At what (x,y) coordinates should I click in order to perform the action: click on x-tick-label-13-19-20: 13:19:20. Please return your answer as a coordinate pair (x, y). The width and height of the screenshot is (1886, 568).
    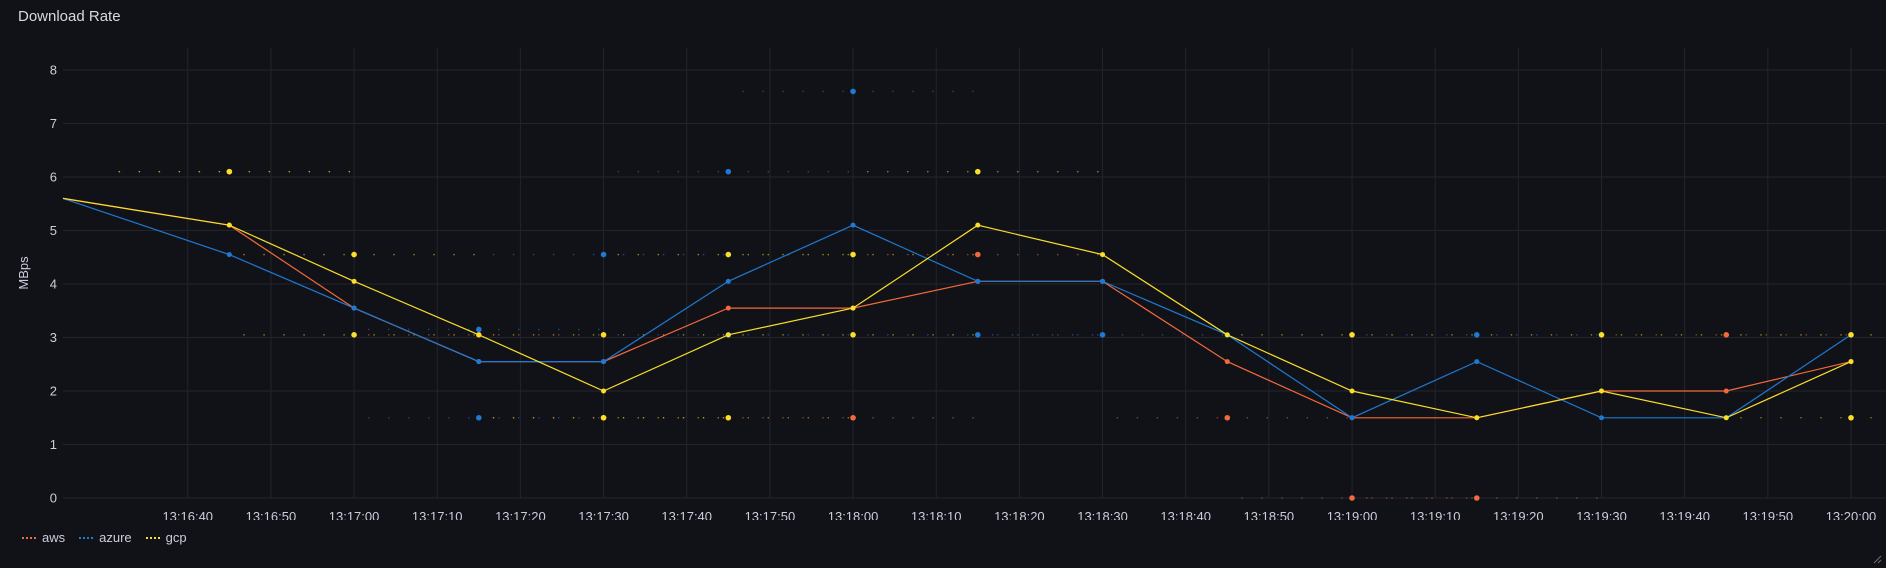
    Looking at the image, I should click on (1518, 514).